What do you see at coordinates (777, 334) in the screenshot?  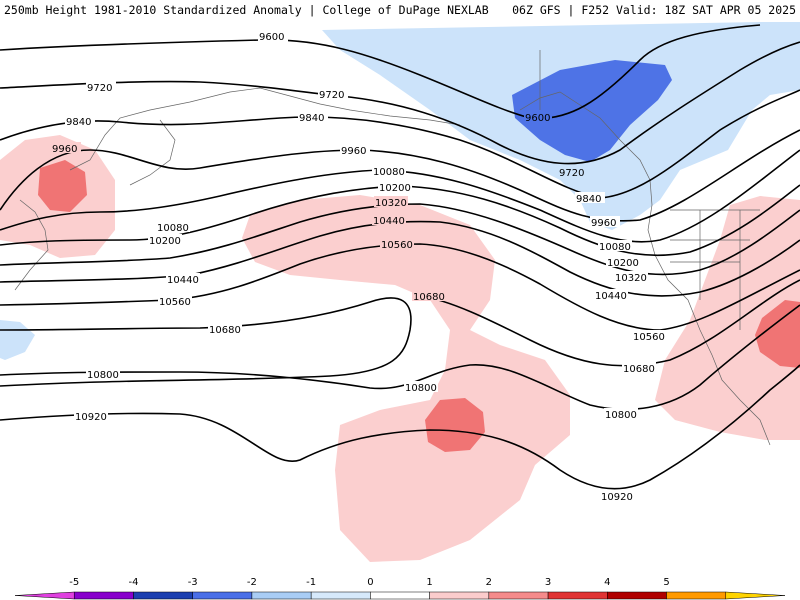 I see `strong-positive-anomaly-east` at bounding box center [777, 334].